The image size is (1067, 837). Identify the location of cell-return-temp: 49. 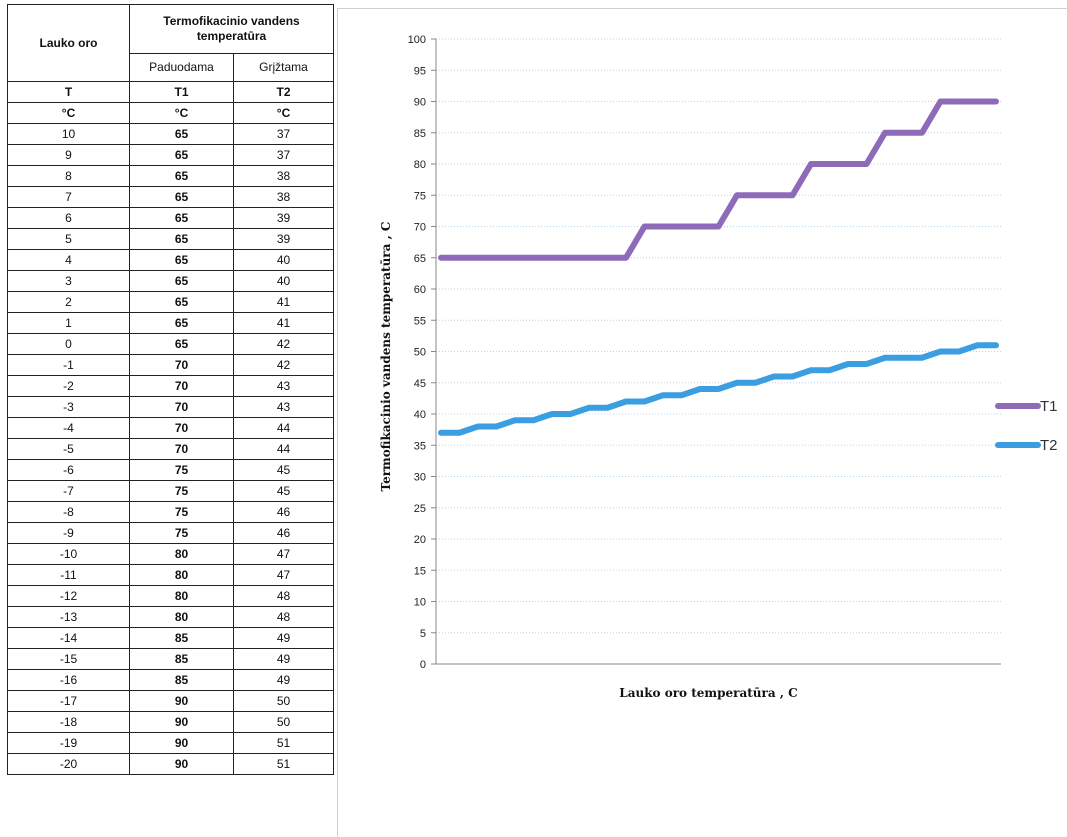
(283, 638).